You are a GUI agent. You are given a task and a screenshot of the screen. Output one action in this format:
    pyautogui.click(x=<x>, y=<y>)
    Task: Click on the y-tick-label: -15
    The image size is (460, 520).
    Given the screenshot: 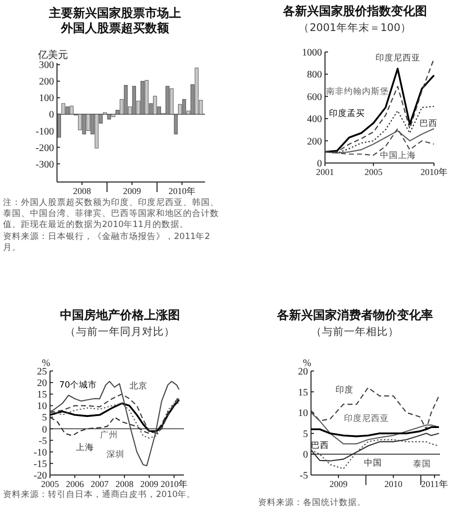 What is the action you would take?
    pyautogui.click(x=40, y=464)
    